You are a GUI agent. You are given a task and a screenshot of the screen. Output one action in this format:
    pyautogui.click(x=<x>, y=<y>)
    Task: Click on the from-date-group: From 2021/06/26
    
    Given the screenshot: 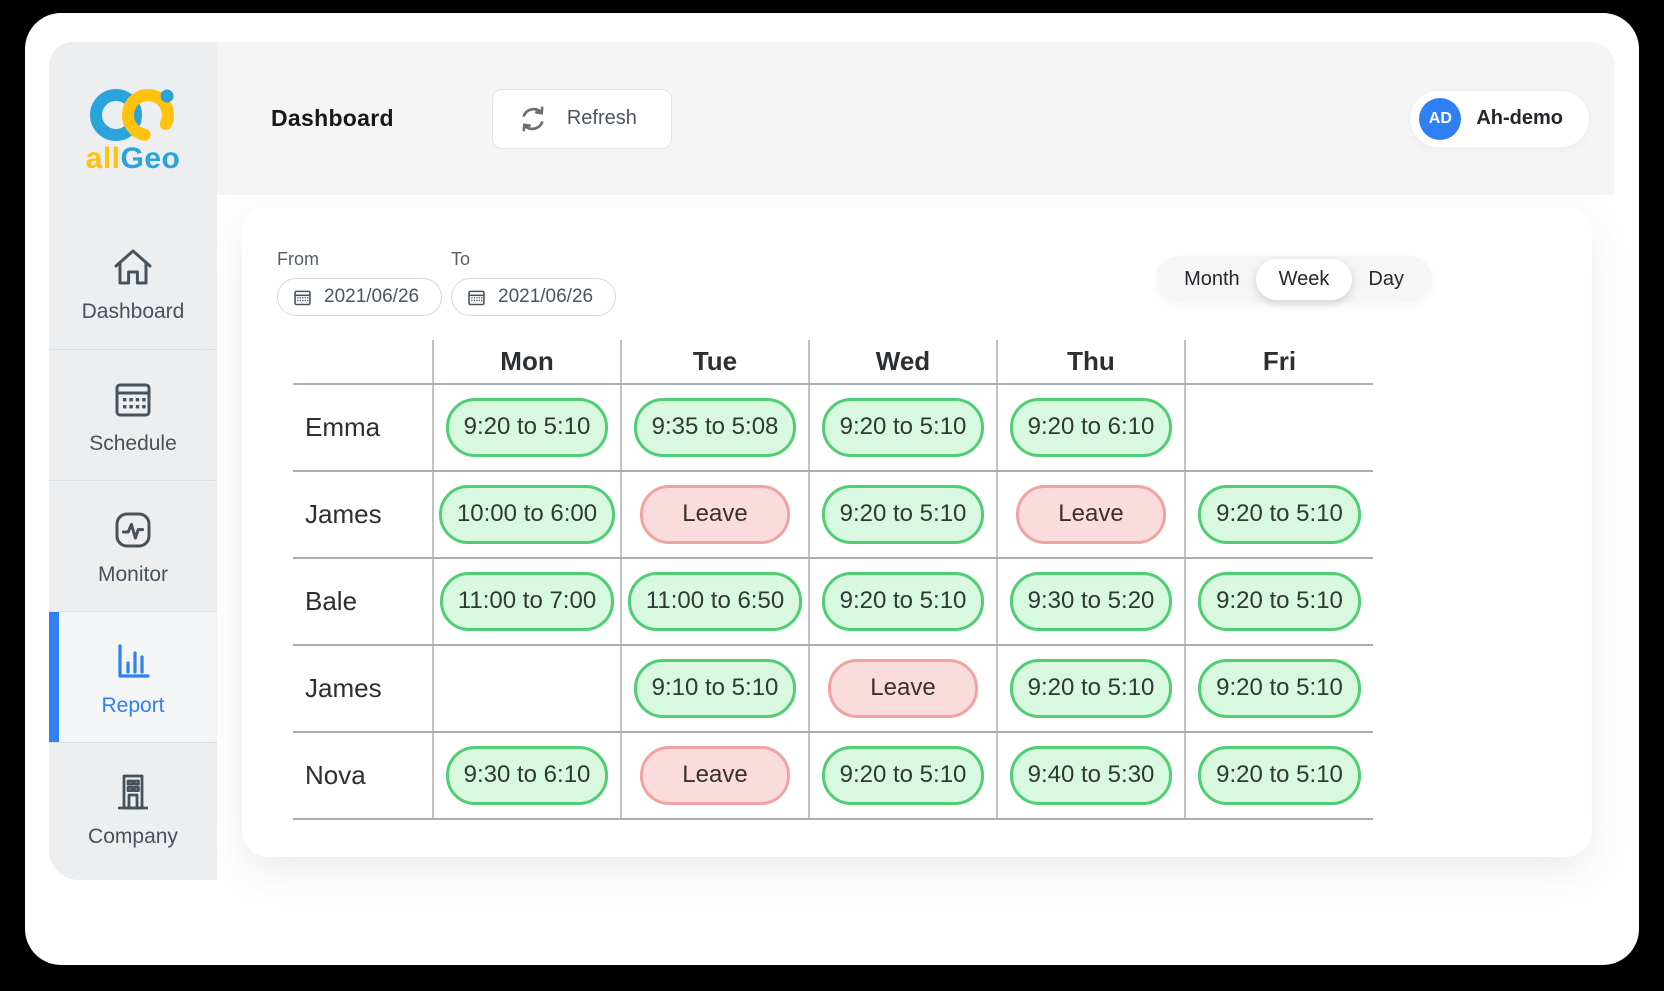 What is the action you would take?
    pyautogui.click(x=359, y=282)
    